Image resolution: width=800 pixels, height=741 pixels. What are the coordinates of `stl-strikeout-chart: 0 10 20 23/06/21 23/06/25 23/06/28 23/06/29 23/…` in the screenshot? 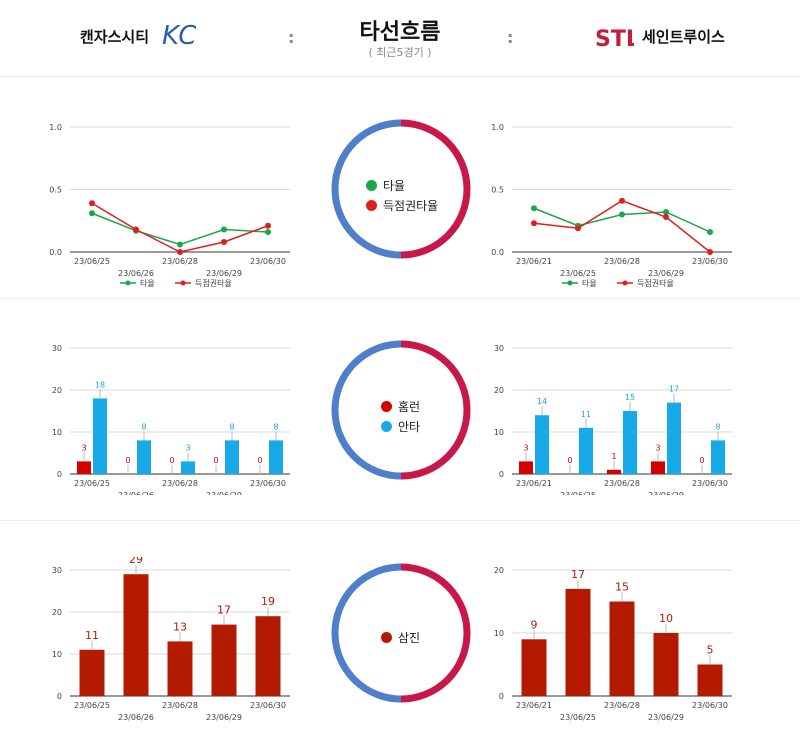 It's located at (613, 644).